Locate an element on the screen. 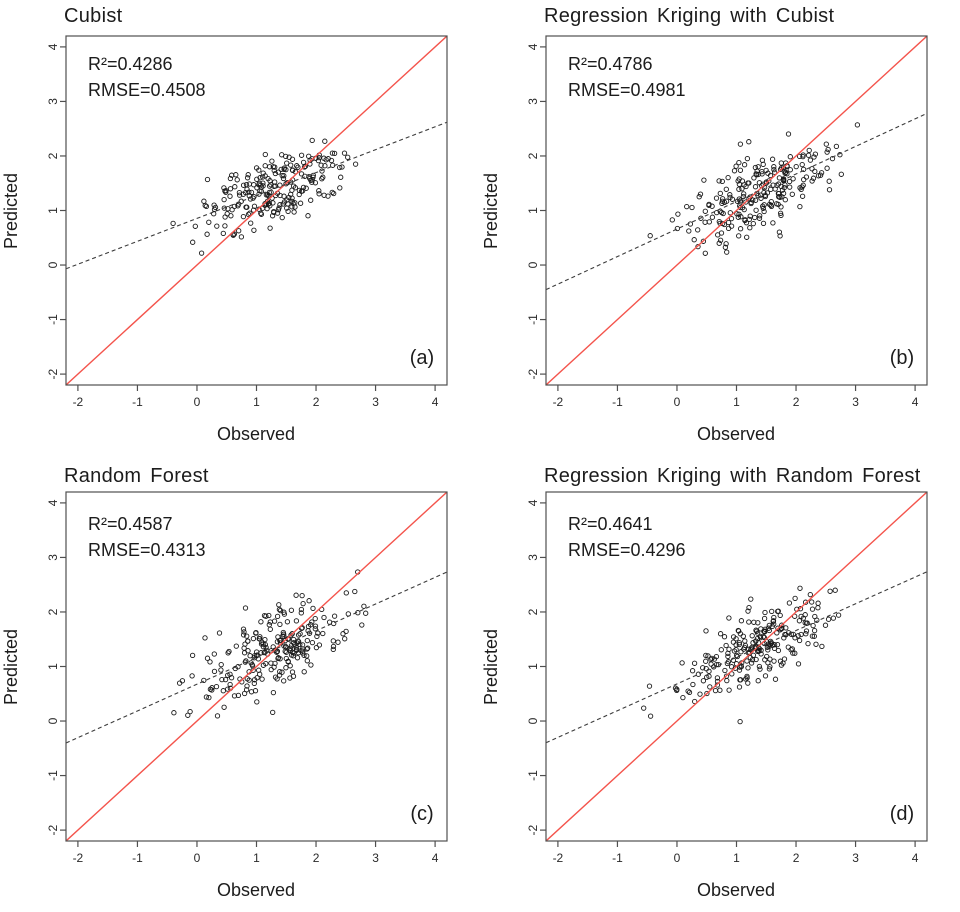 The width and height of the screenshot is (960, 912). regression-line is located at coordinates (736, 201).